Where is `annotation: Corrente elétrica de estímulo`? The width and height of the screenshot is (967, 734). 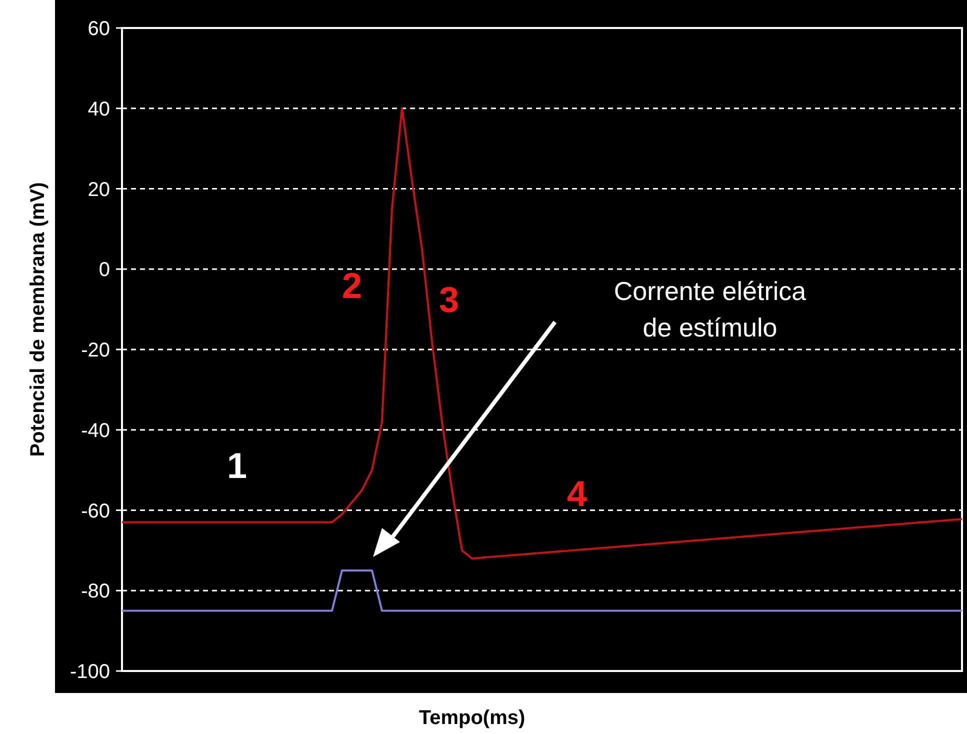 annotation: Corrente elétrica de estímulo is located at coordinates (710, 309).